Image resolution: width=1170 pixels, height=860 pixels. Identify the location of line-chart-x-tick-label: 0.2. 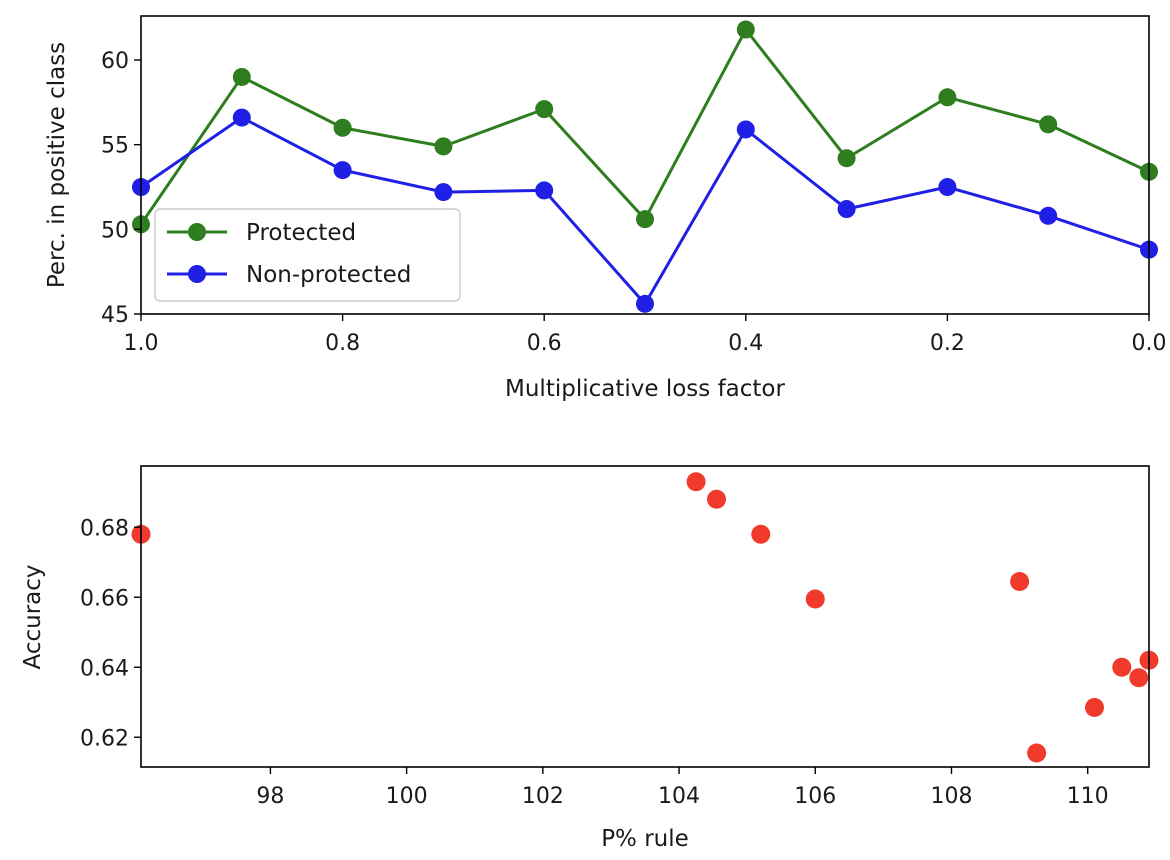
(947, 343).